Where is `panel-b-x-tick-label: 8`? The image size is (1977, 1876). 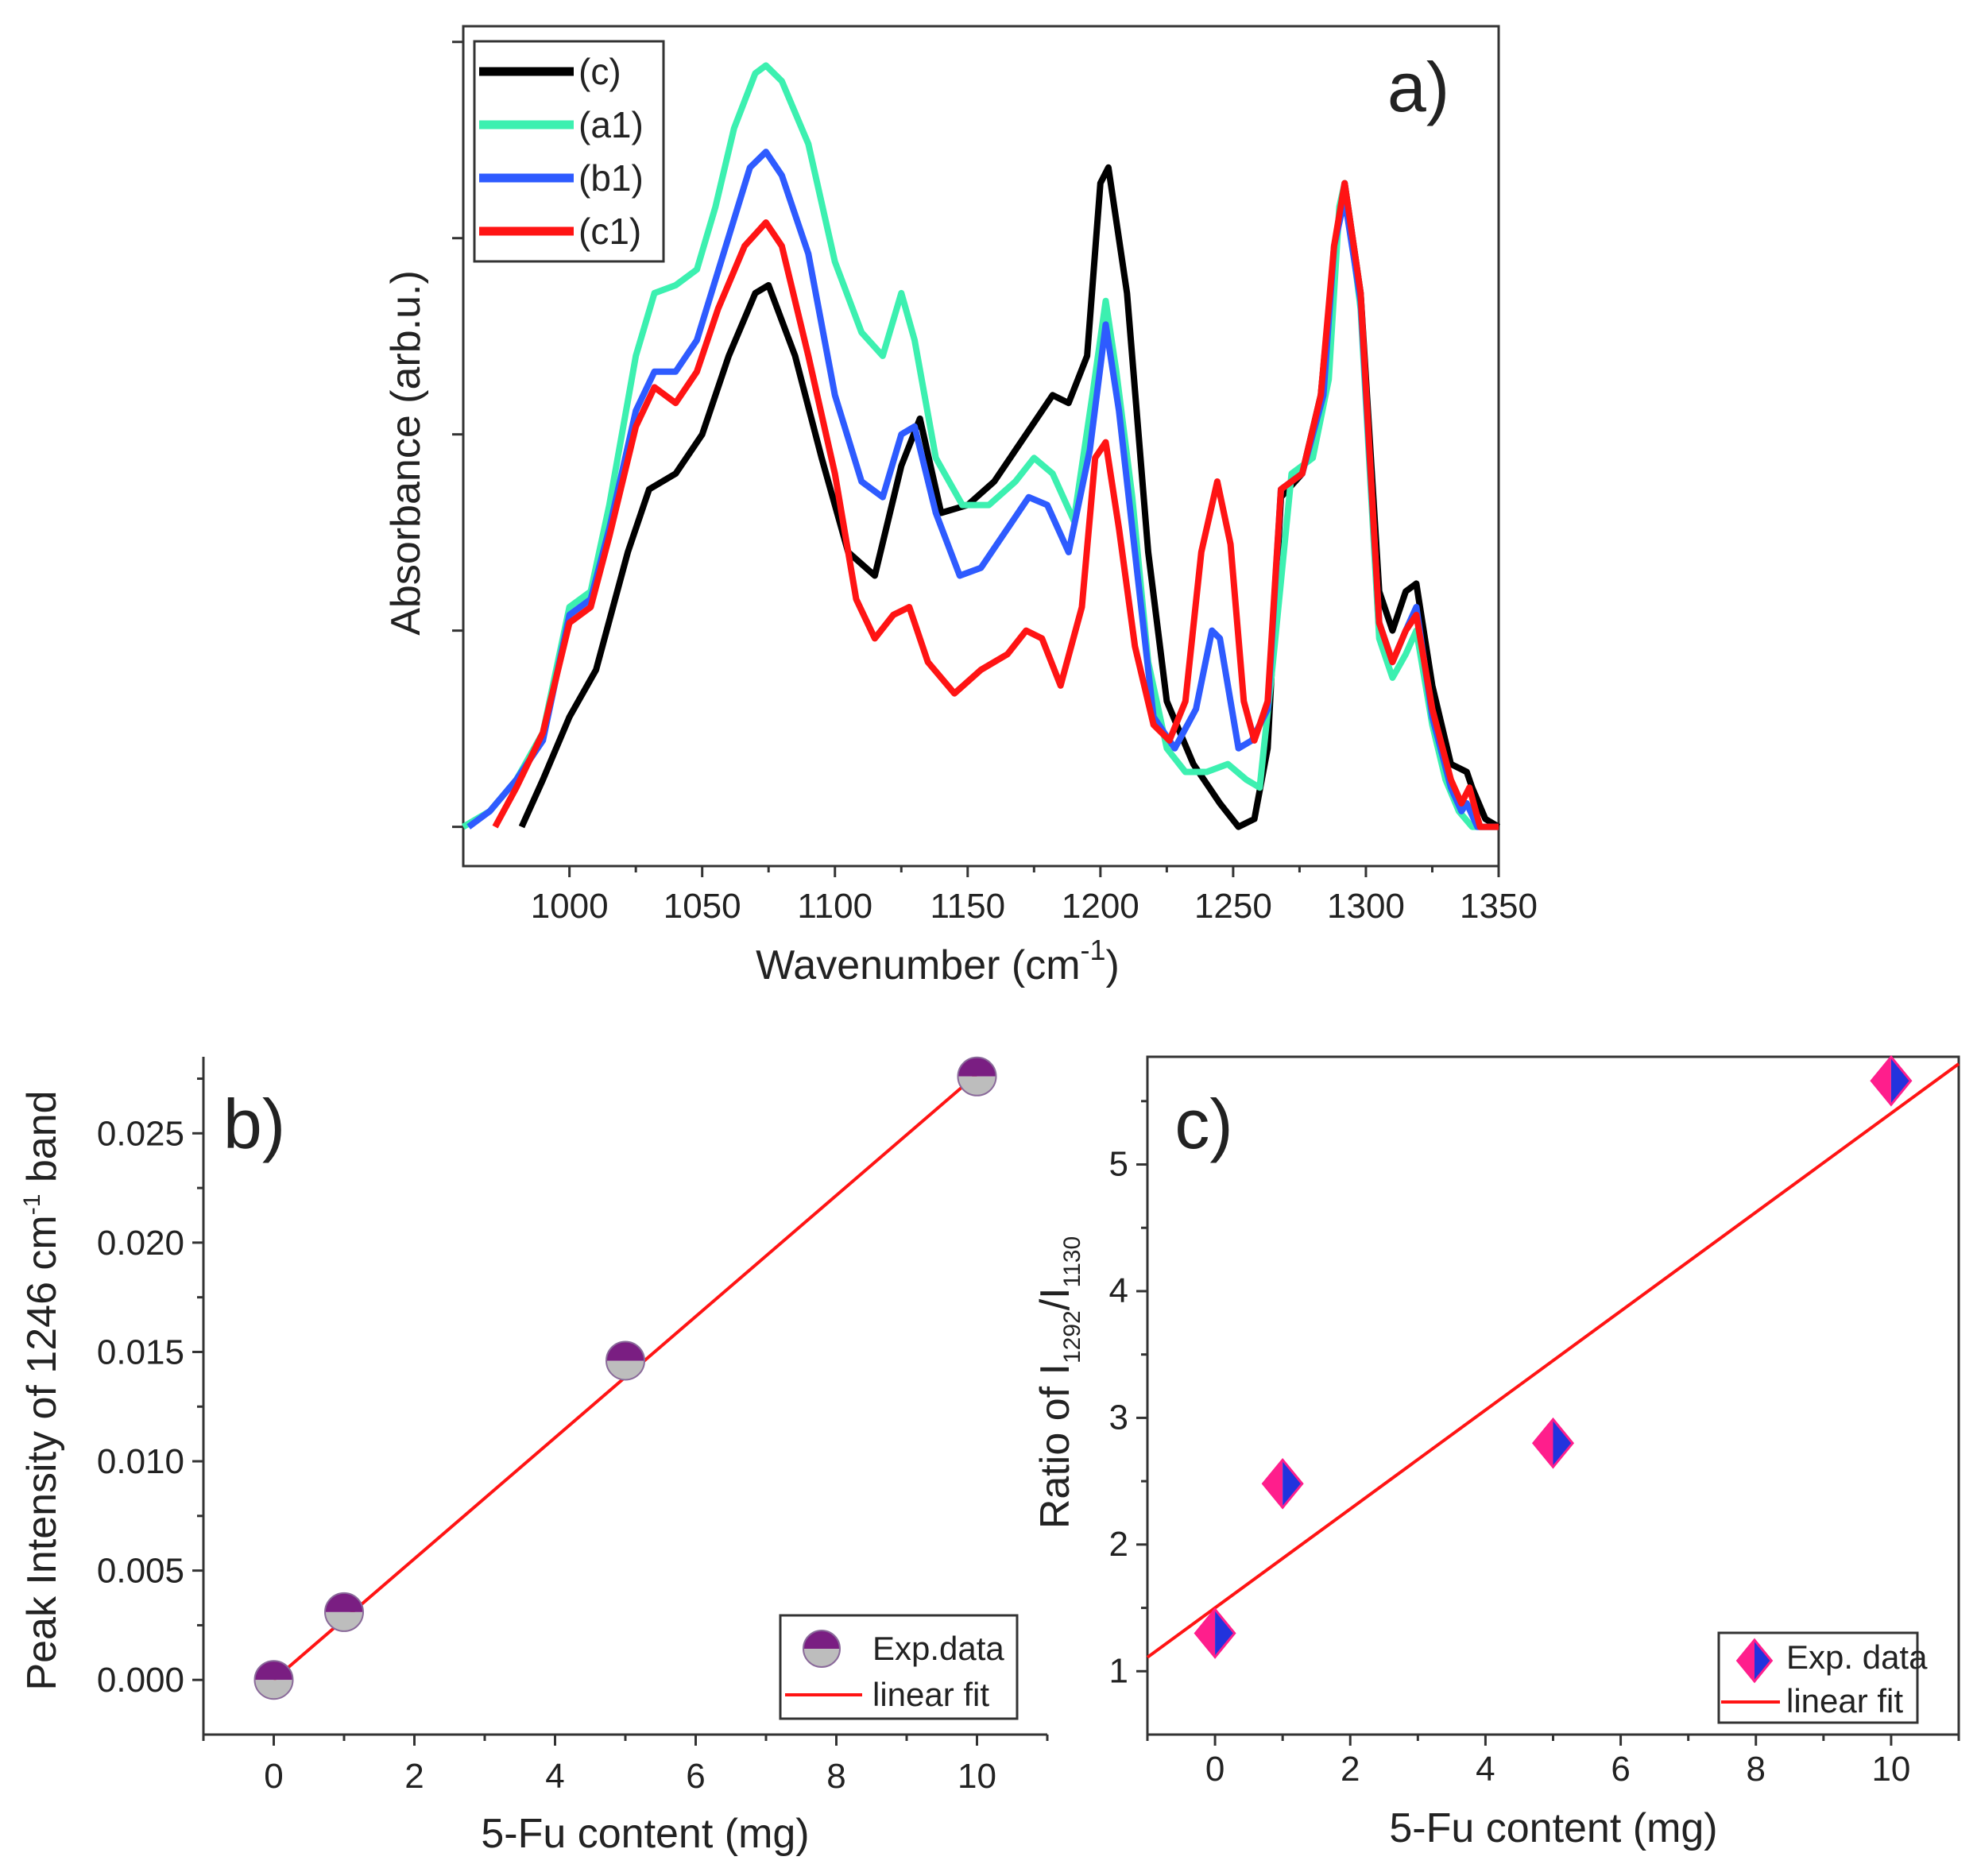
panel-b-x-tick-label: 8 is located at coordinates (836, 1776).